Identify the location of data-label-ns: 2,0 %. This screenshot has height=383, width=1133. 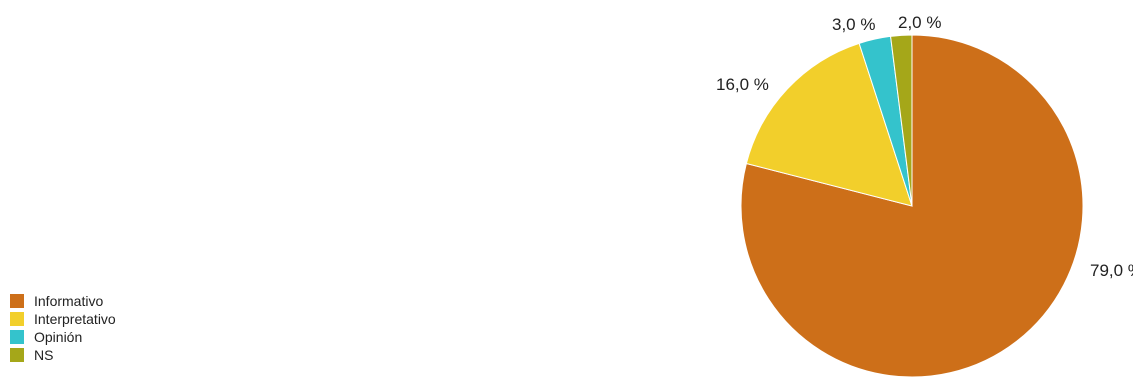
(919, 22).